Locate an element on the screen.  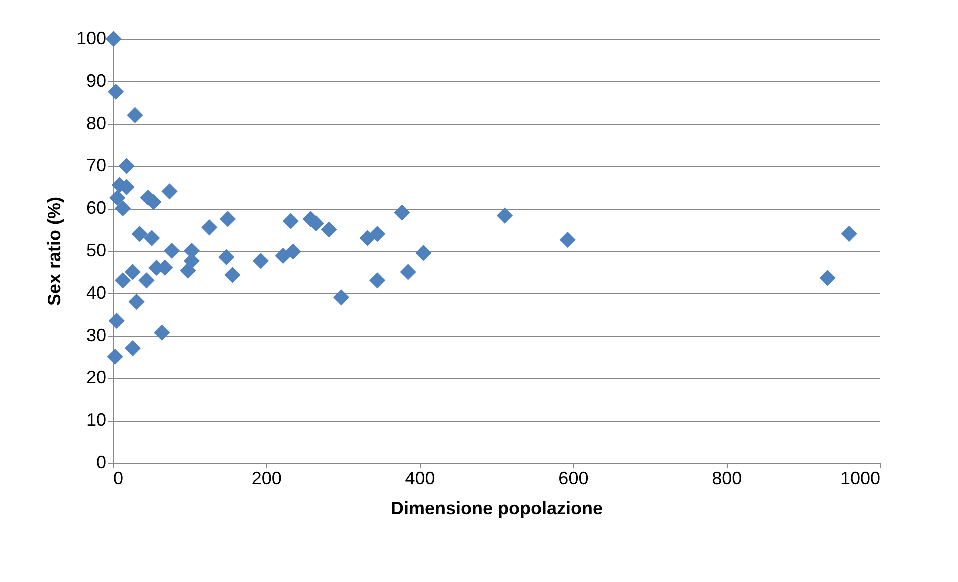
x-tick-label: 1000 is located at coordinates (860, 478).